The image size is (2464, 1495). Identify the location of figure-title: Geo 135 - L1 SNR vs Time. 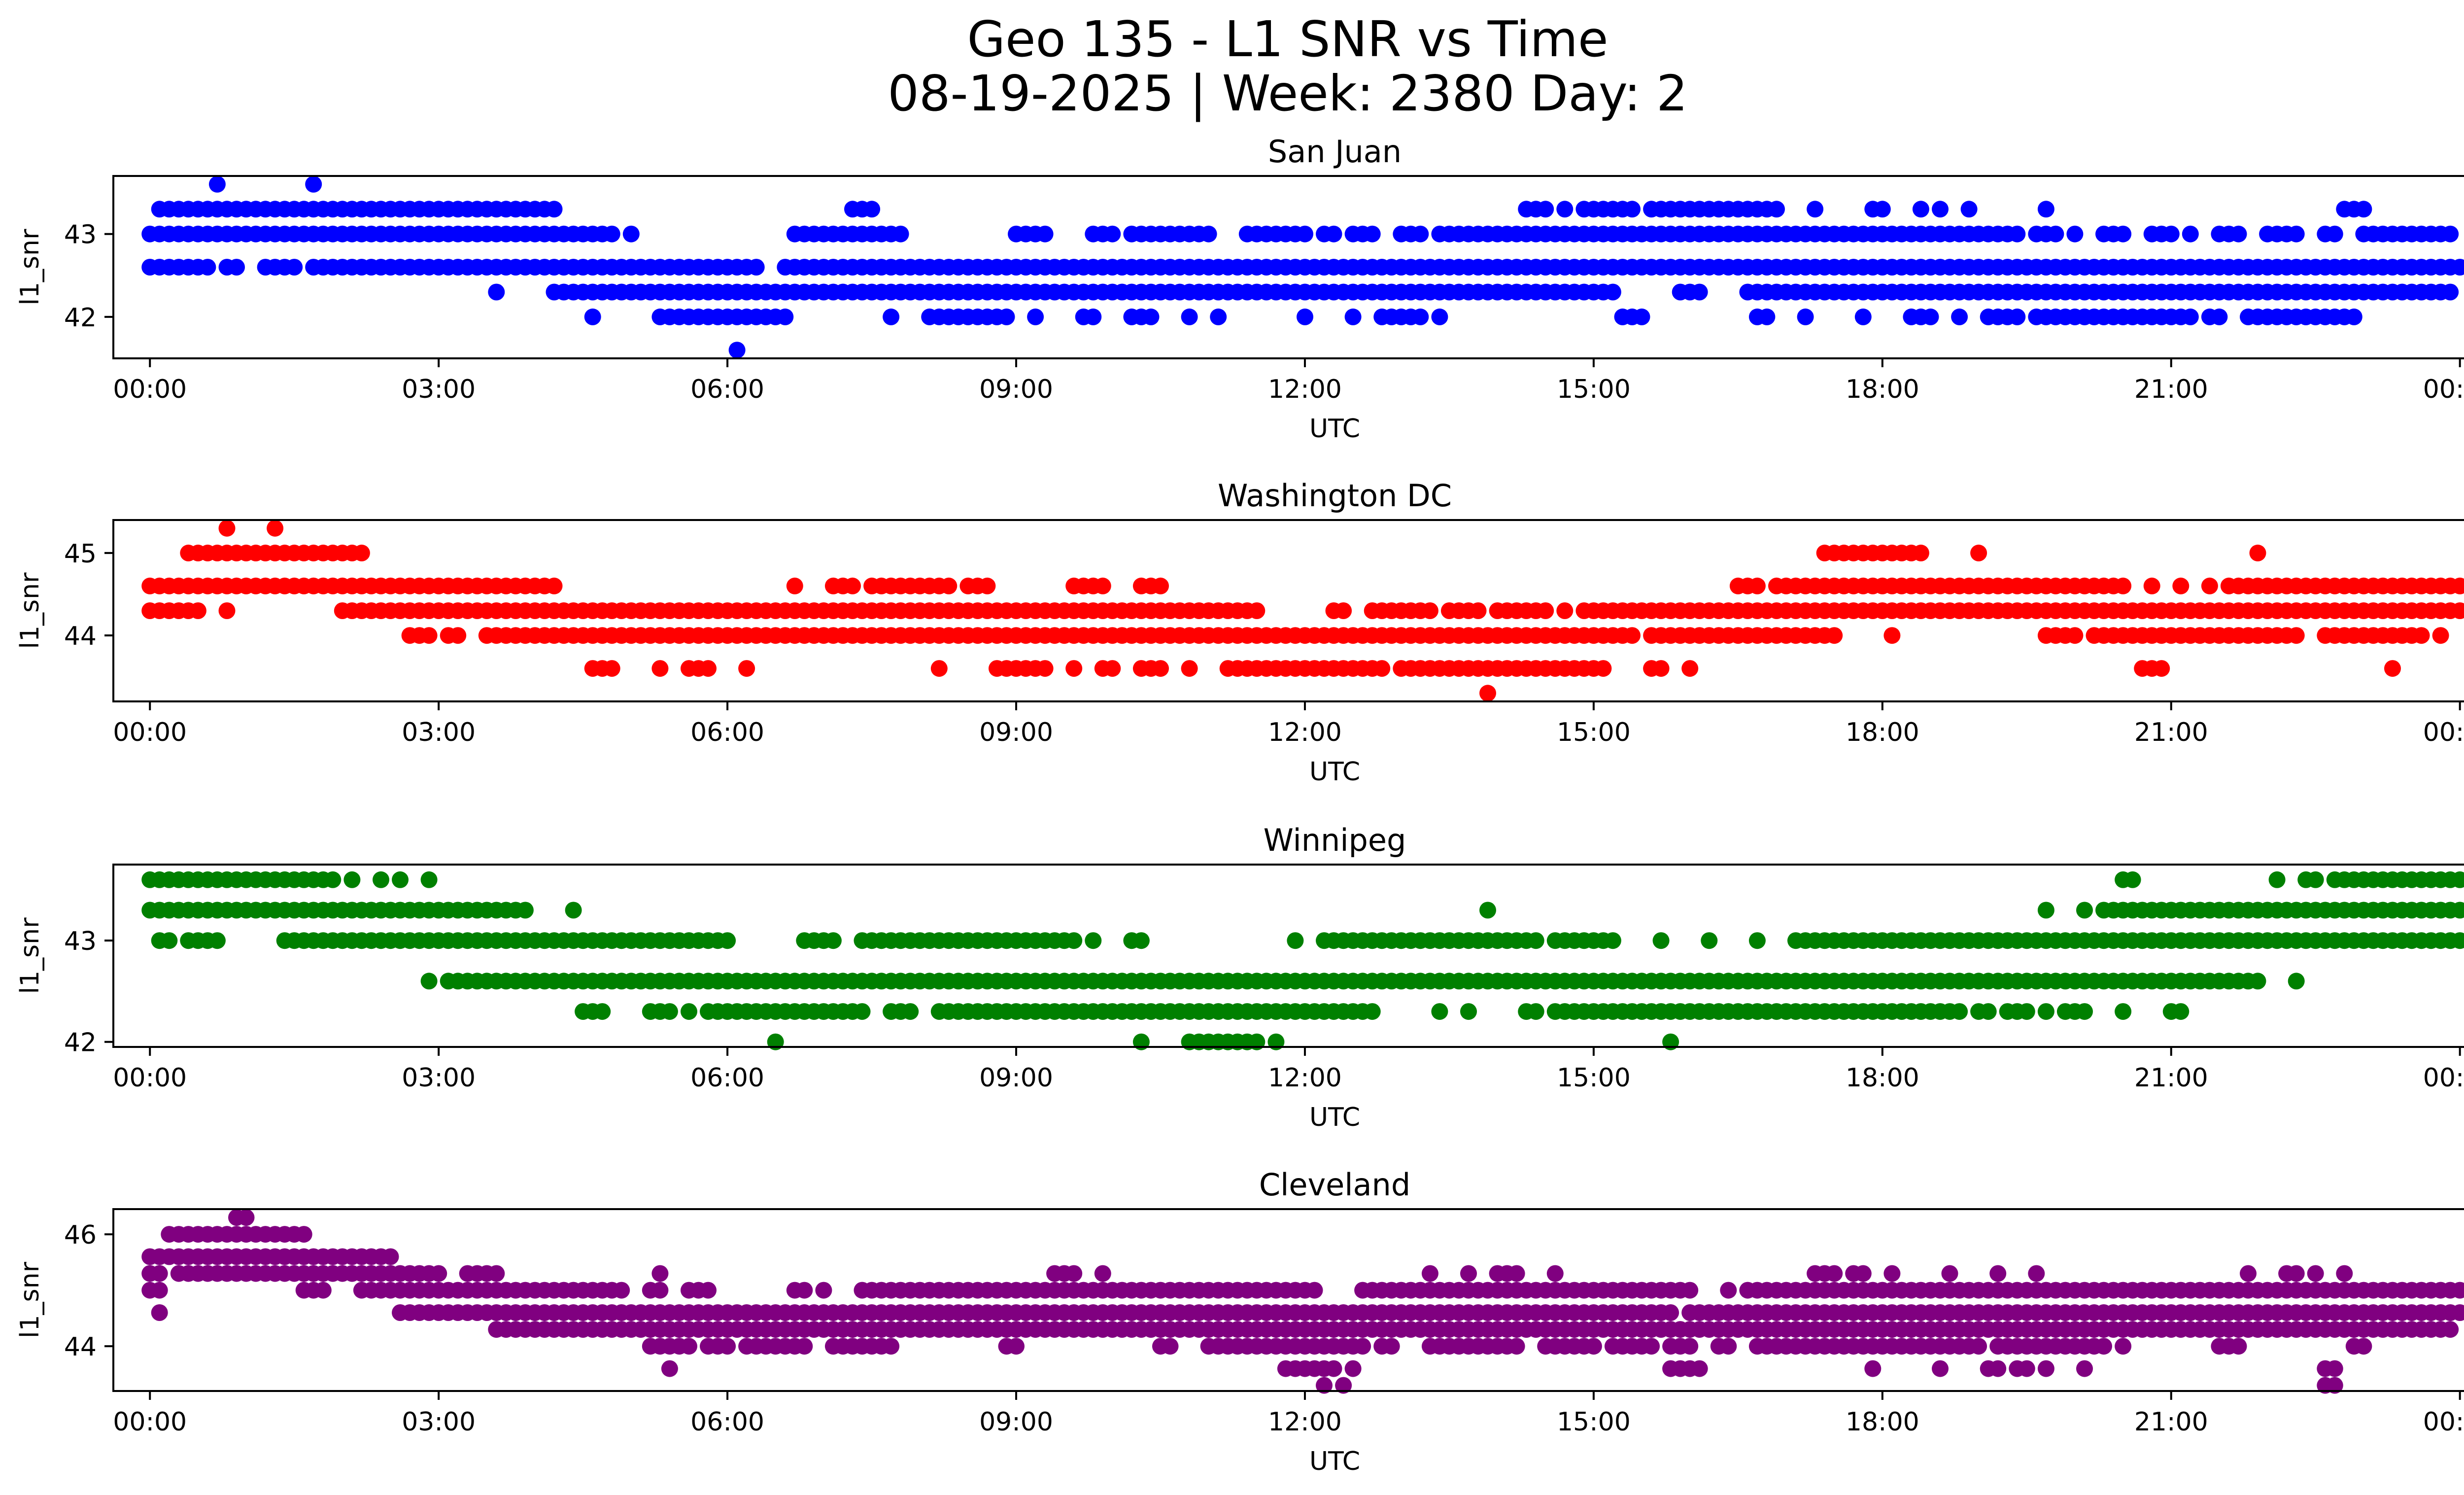
(1287, 39).